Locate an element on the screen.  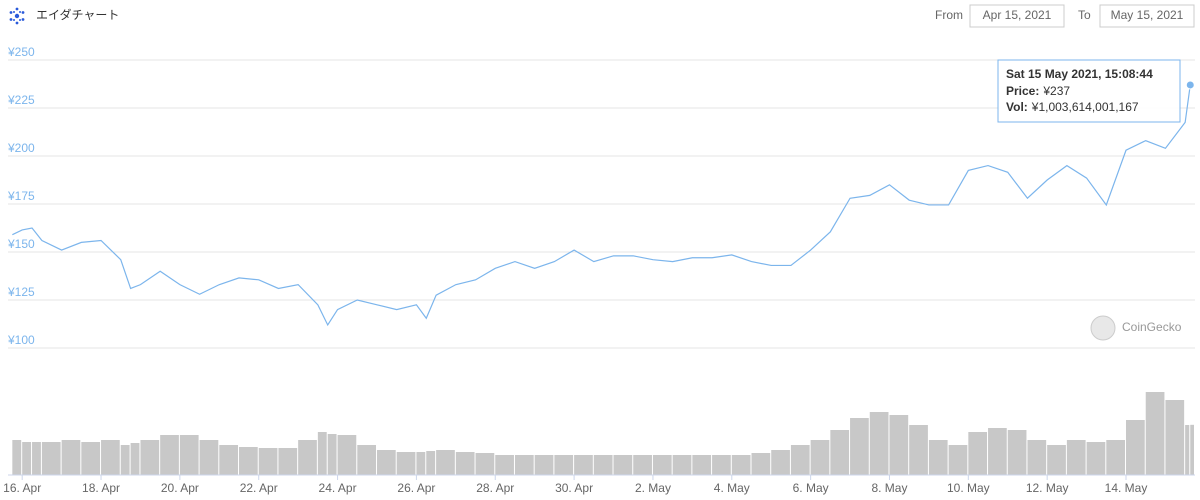
tooltip-title: Sat 15 May 2021, 15:08:44 is located at coordinates (1079, 74).